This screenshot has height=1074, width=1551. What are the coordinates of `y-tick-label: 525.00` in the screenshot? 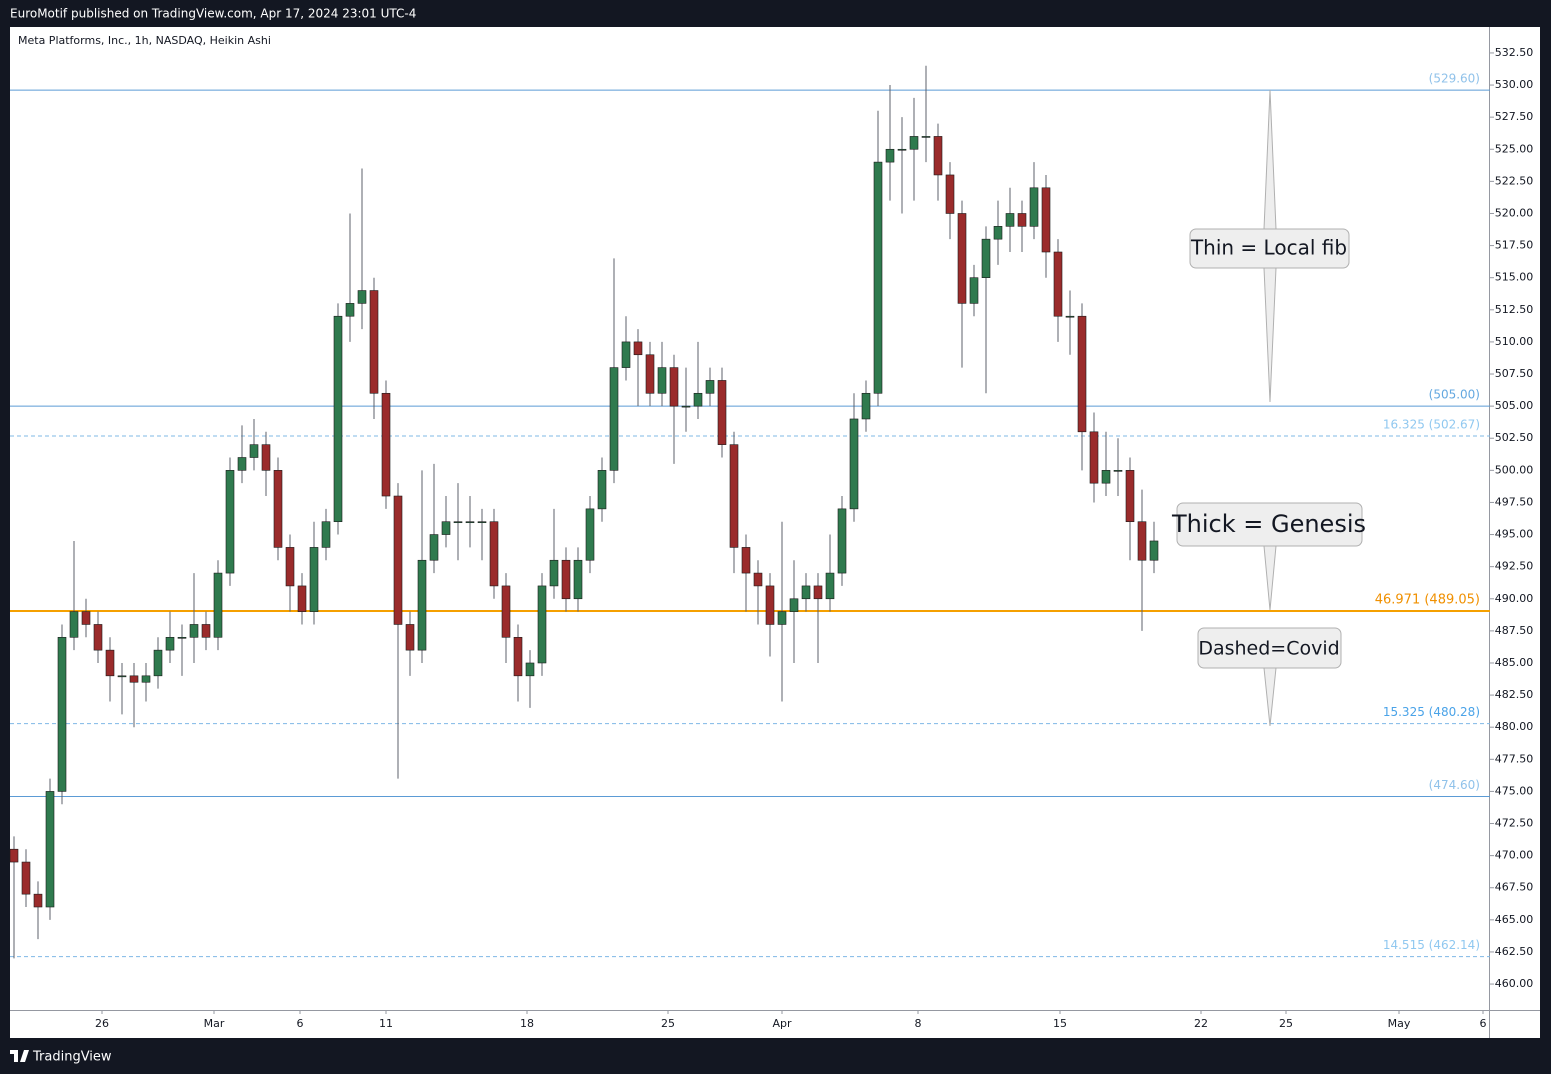 It's located at (1514, 148).